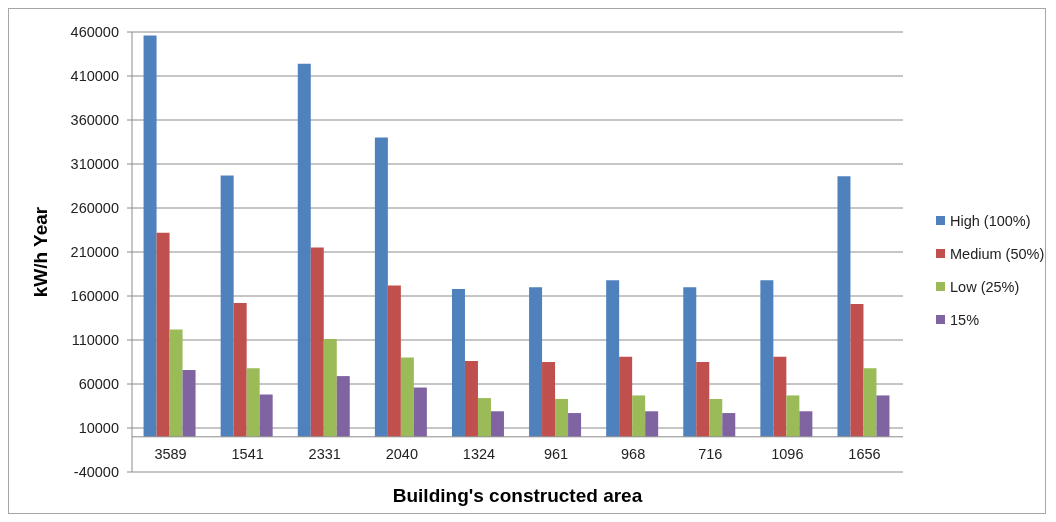 The image size is (1056, 522). What do you see at coordinates (94, 252) in the screenshot?
I see `y-tick-label: 210000` at bounding box center [94, 252].